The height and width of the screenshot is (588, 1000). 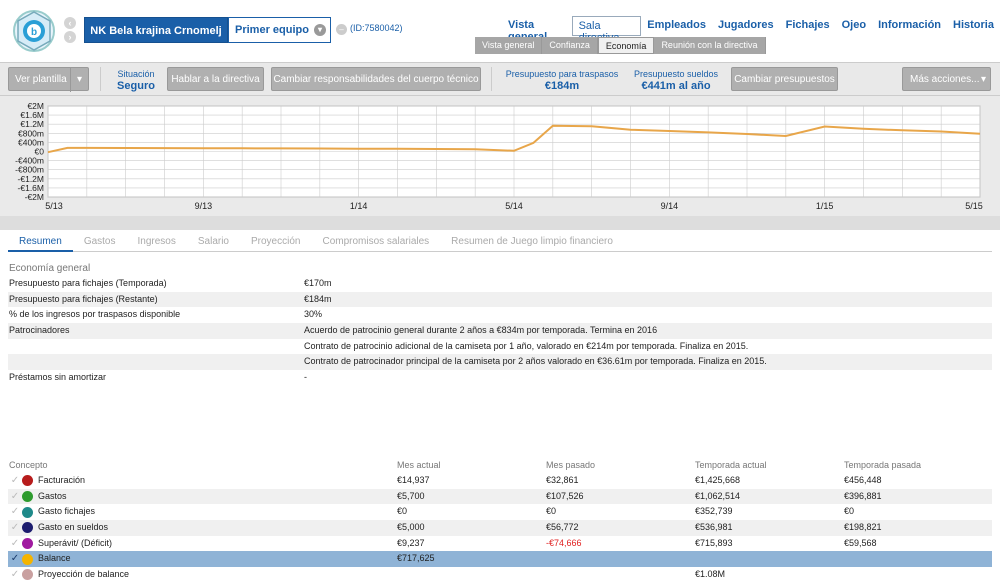 I want to click on club-name-button: NK Bela krajina Crnomelj, so click(x=156, y=30).